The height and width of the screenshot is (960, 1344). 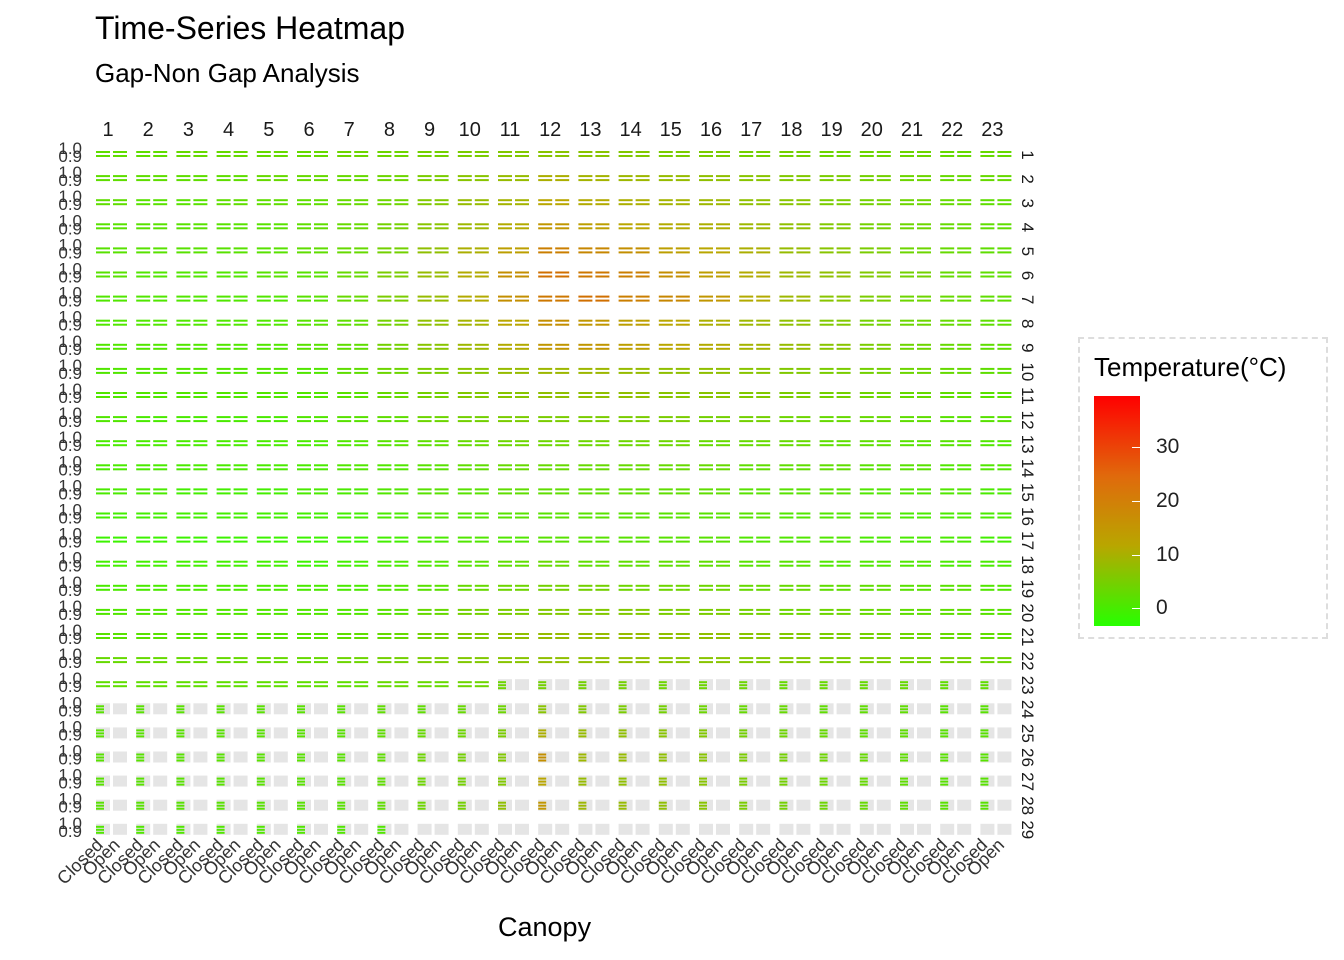 What do you see at coordinates (70, 630) in the screenshot?
I see `y-tick-label: 1.0` at bounding box center [70, 630].